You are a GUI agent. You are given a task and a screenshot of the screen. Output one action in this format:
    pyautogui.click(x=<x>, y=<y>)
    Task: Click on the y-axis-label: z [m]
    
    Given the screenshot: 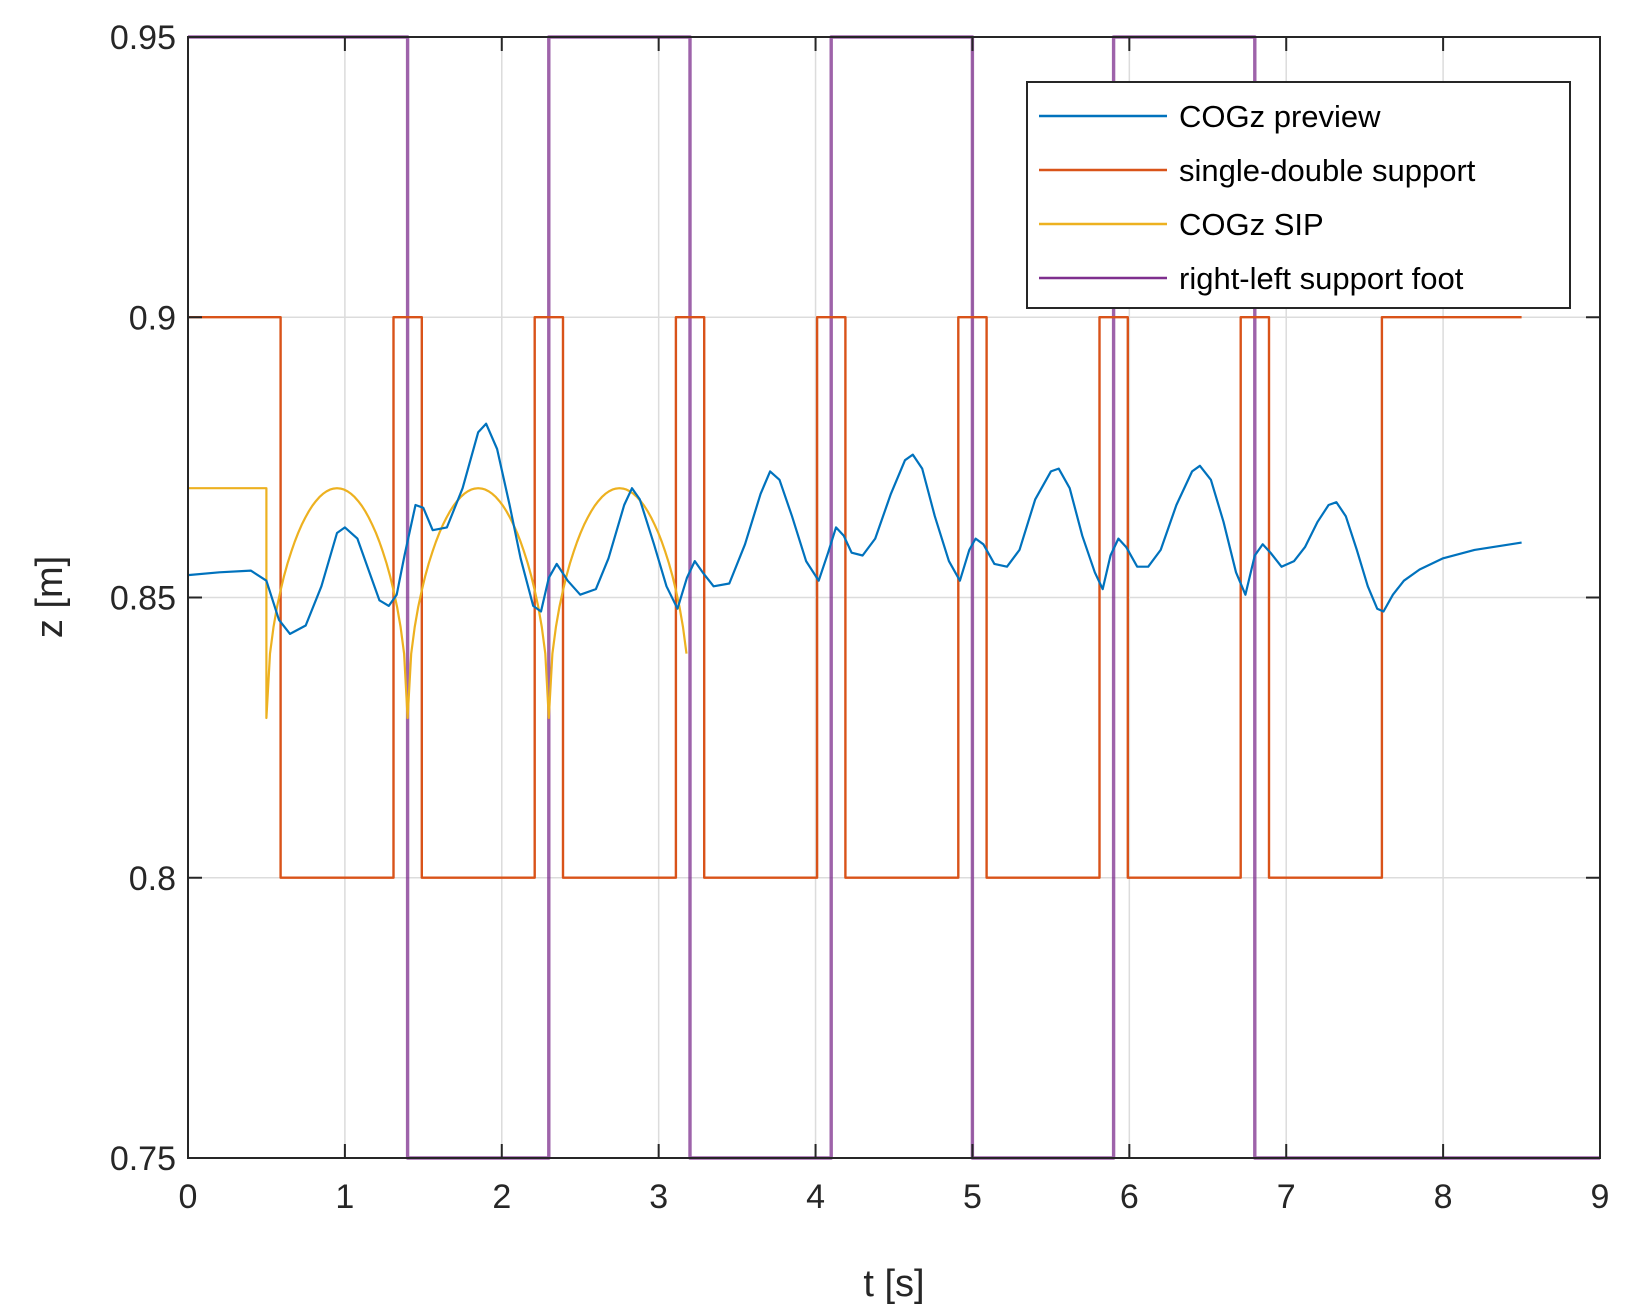 What is the action you would take?
    pyautogui.click(x=50, y=597)
    